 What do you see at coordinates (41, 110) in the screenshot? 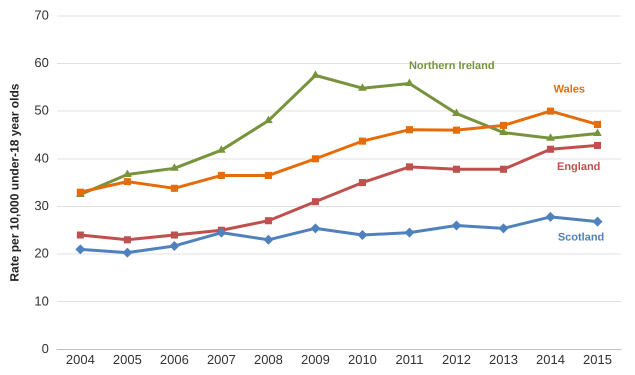
I see `y-tick-label: 50` at bounding box center [41, 110].